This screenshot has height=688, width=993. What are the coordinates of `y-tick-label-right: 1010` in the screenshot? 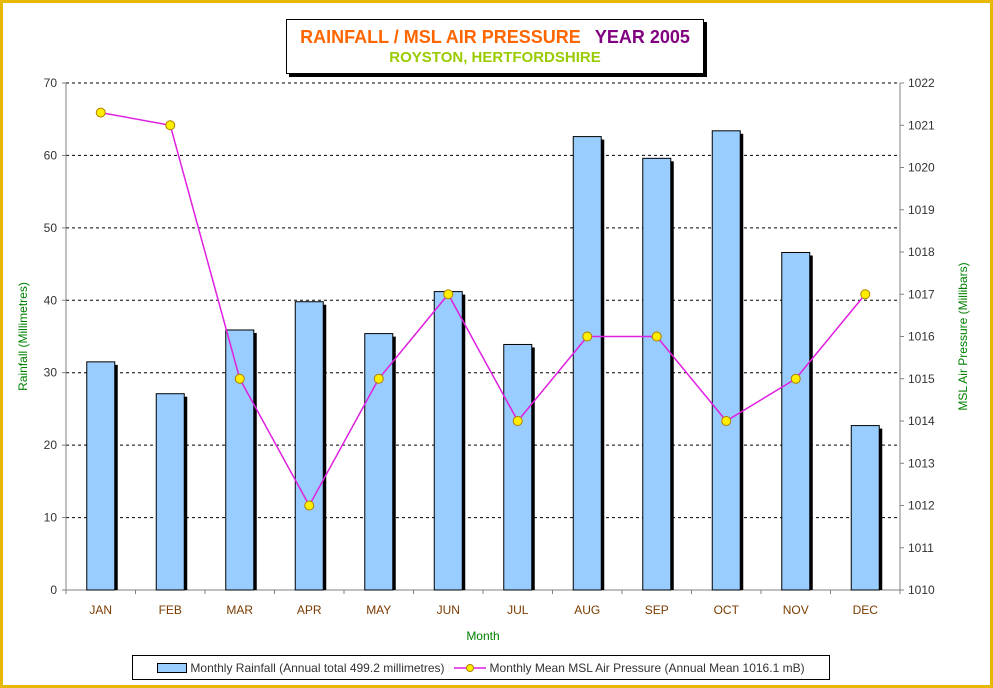 It's located at (921, 590).